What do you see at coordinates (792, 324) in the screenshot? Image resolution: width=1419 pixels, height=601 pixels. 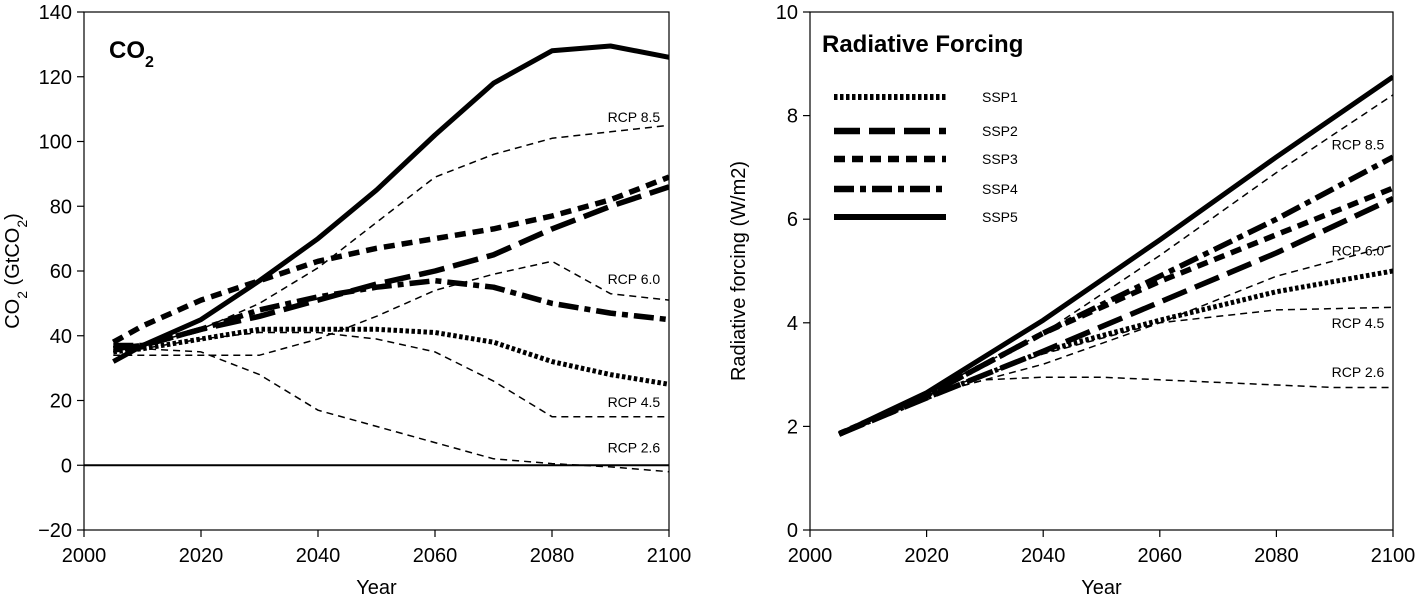 I see `y-tick-label: 4` at bounding box center [792, 324].